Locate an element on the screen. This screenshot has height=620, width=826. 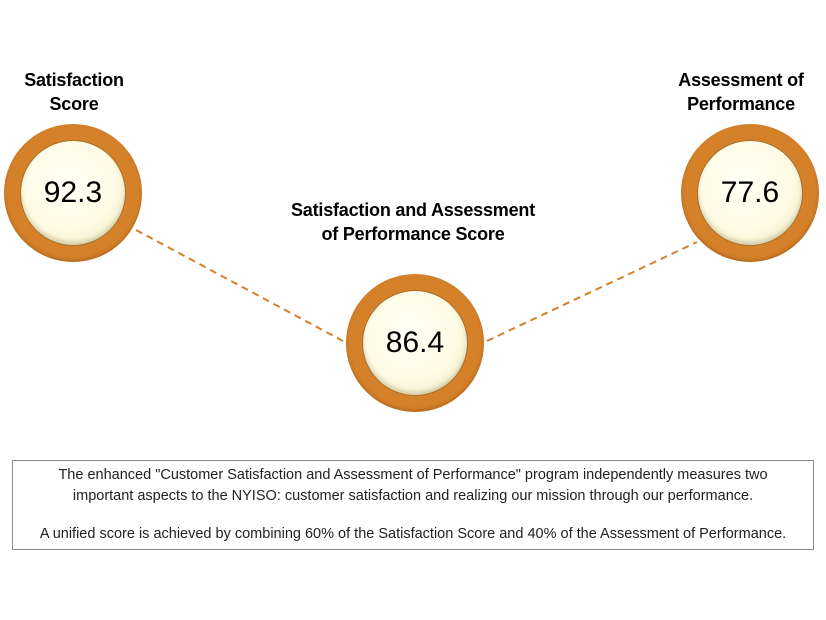
combined-score-circle: 86.4 is located at coordinates (415, 343).